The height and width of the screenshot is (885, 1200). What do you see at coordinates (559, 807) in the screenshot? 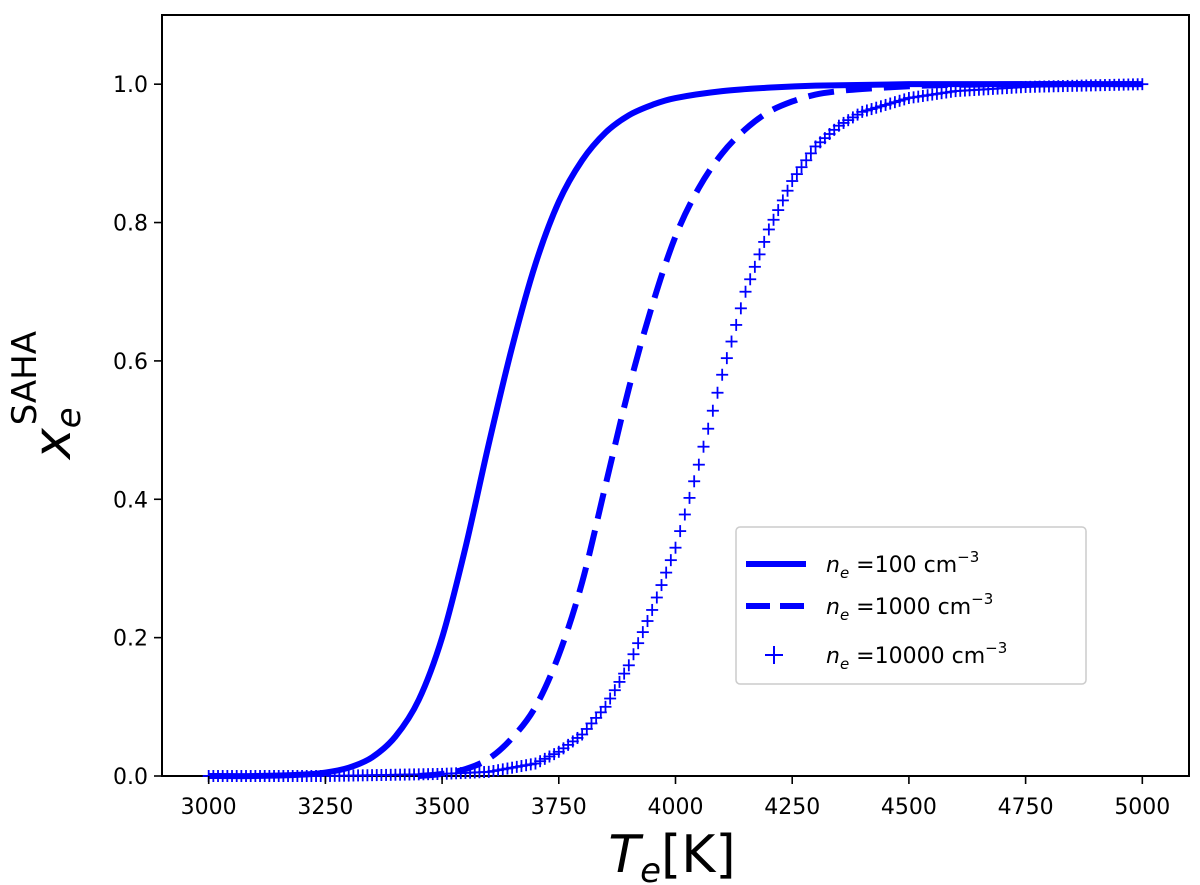
I see `x-tick-label: 3750` at bounding box center [559, 807].